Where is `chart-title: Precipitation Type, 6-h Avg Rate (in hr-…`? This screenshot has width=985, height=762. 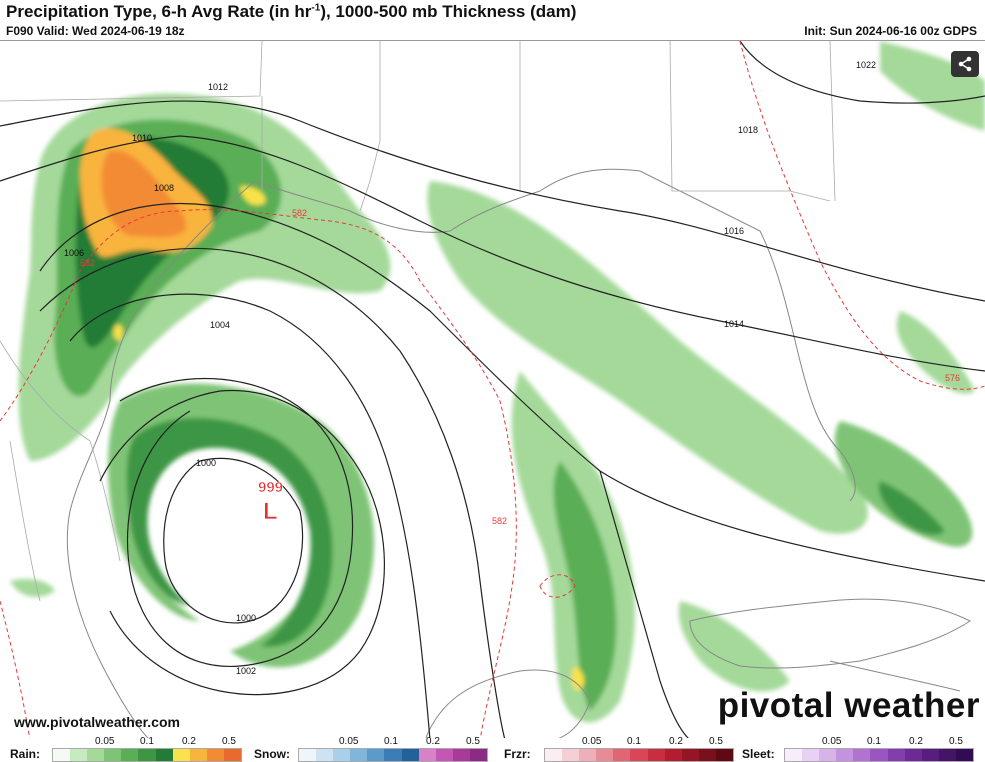
chart-title: Precipitation Type, 6-h Avg Rate (in hr-… is located at coordinates (291, 11).